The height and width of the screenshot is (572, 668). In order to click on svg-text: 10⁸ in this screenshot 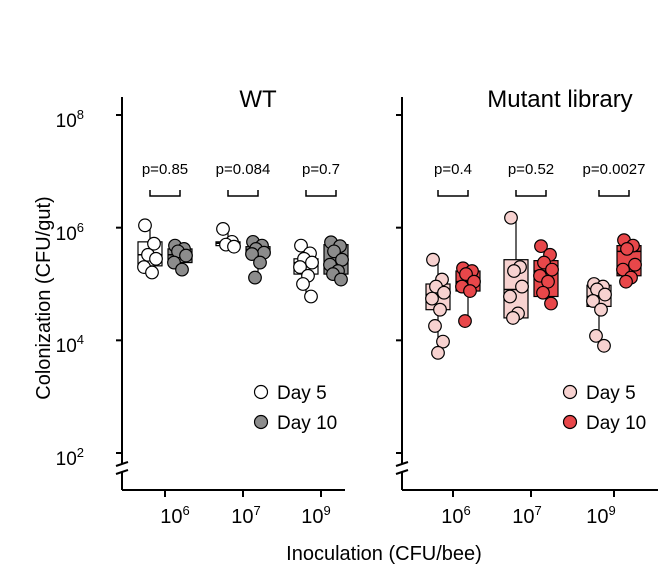, I will do `click(70, 119)`.